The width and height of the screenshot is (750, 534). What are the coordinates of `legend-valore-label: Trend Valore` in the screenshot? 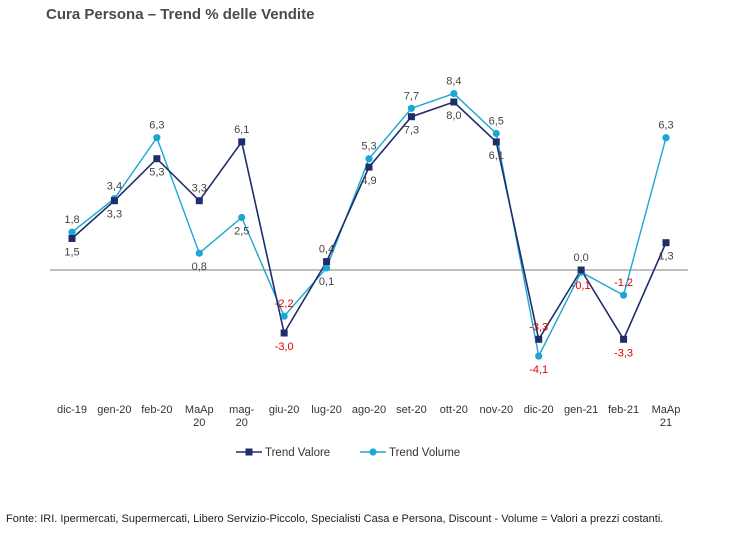 It's located at (297, 453).